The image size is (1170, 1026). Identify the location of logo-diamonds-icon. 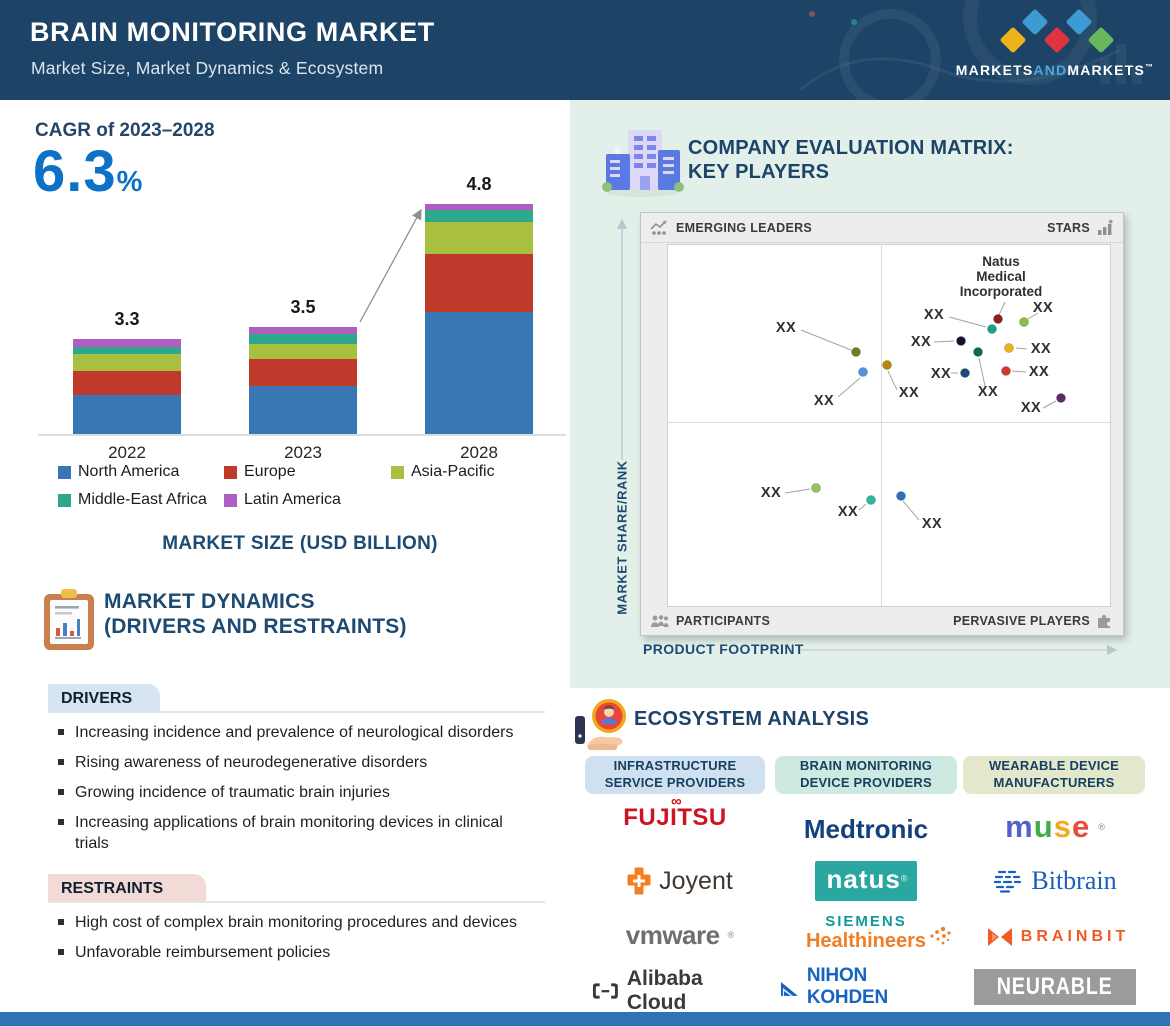
(1057, 31).